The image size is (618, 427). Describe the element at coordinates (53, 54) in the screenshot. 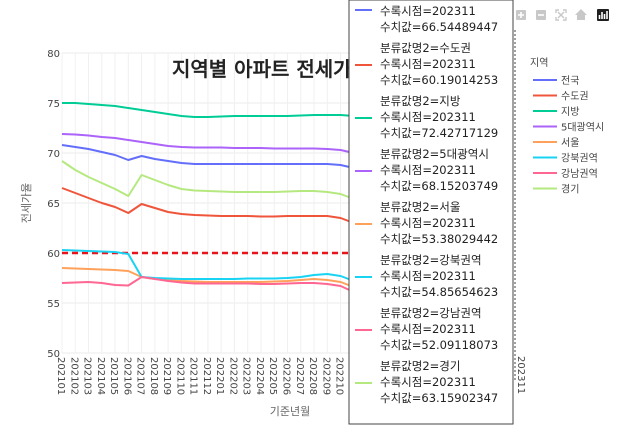

I see `y-tick-label: 80` at that location.